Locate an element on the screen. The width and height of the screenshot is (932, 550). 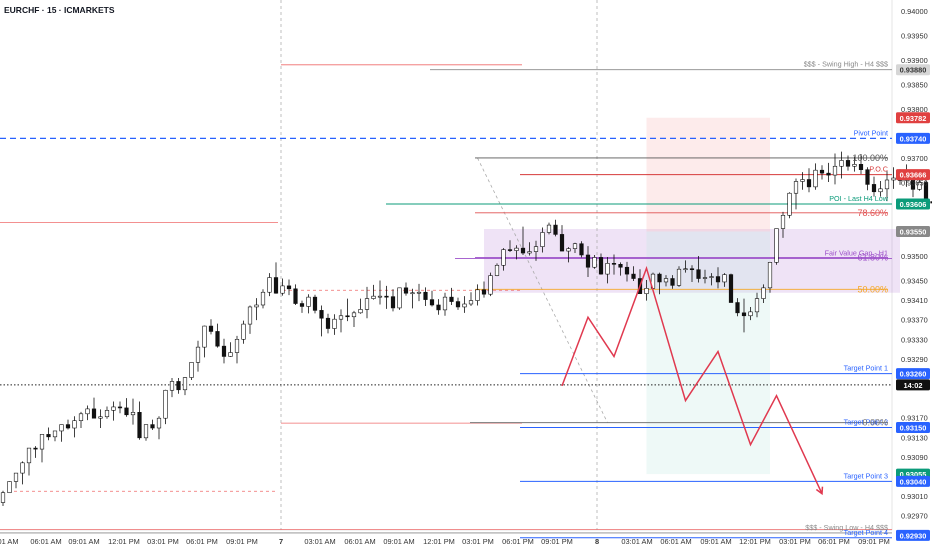
price-tag: 0.93550 is located at coordinates (913, 231).